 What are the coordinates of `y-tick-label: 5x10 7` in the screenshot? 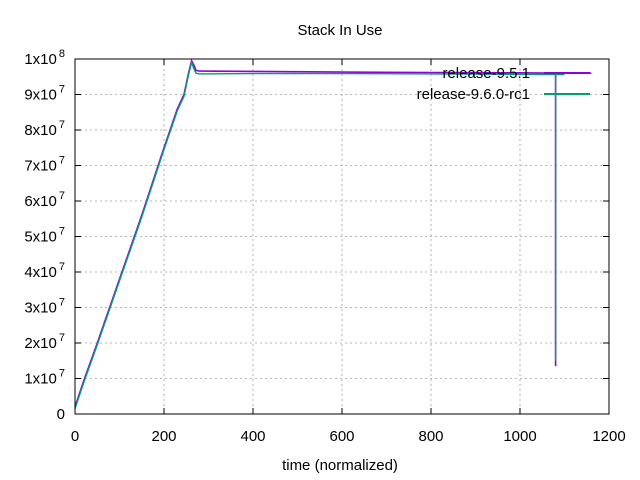 It's located at (44, 236).